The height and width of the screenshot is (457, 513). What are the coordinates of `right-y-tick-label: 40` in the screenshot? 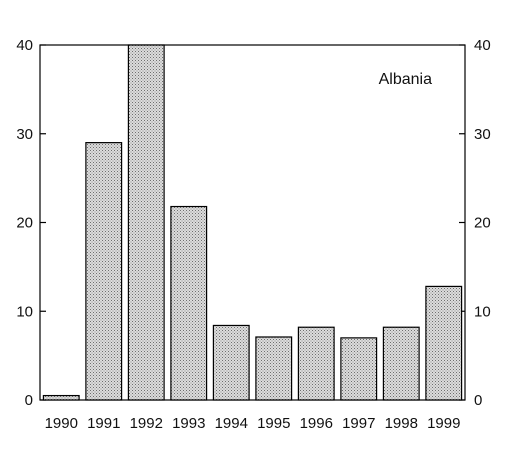 It's located at (482, 45).